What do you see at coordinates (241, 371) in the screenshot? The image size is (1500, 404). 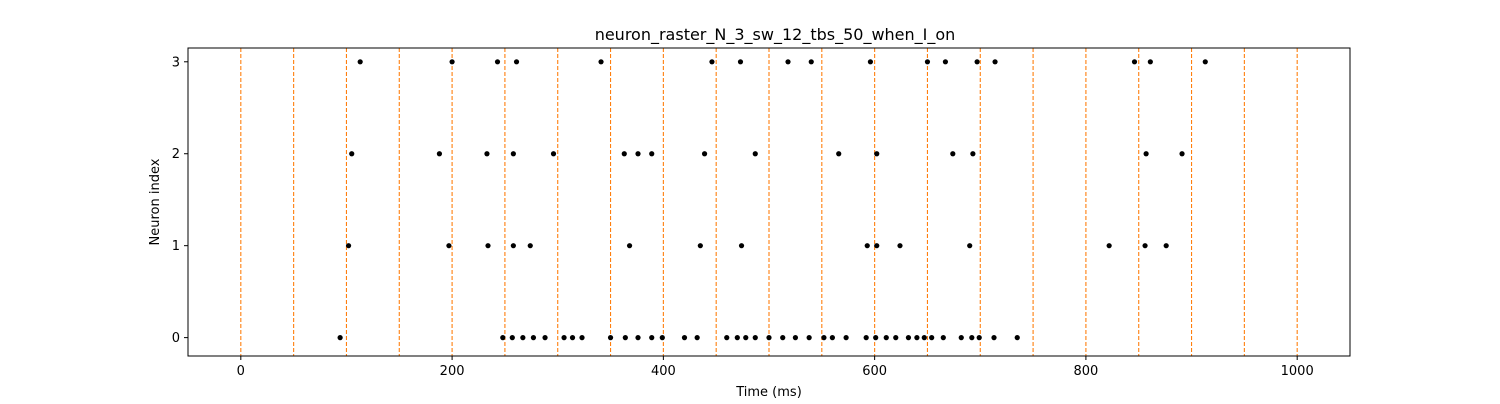 I see `x-tick-label-0: 0` at bounding box center [241, 371].